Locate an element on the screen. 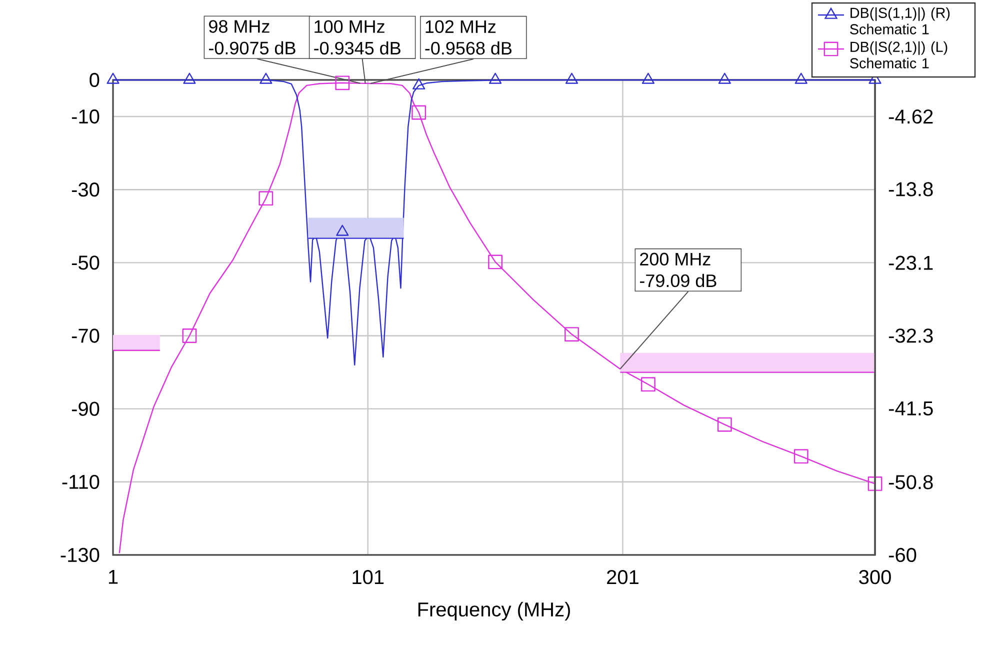  x-tick-label: 201 is located at coordinates (622, 577).